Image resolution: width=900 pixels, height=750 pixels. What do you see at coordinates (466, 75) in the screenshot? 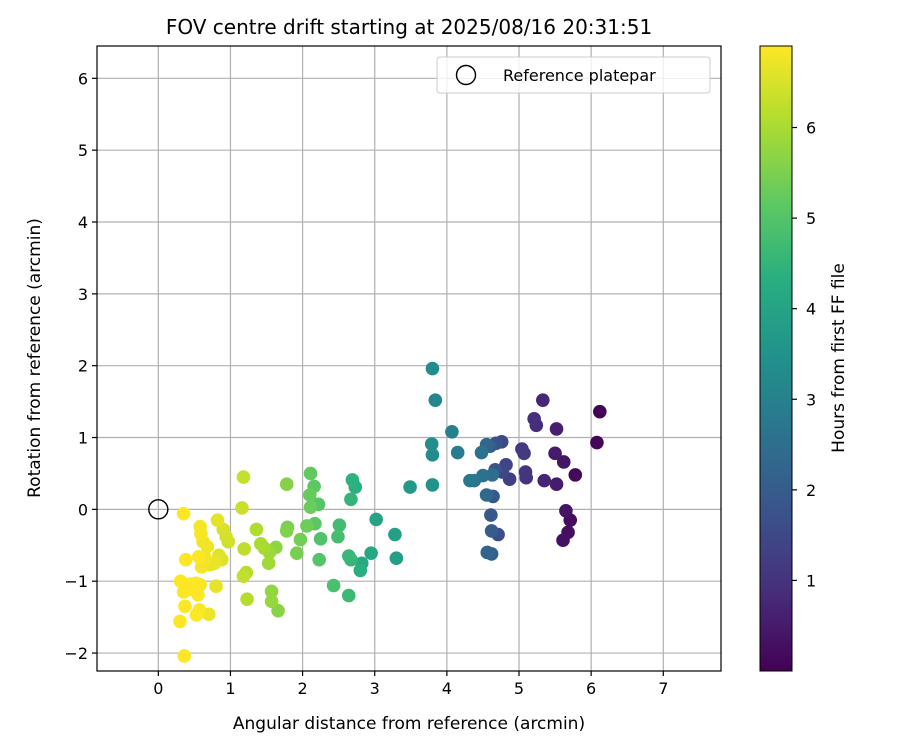
I see `legend-marker` at bounding box center [466, 75].